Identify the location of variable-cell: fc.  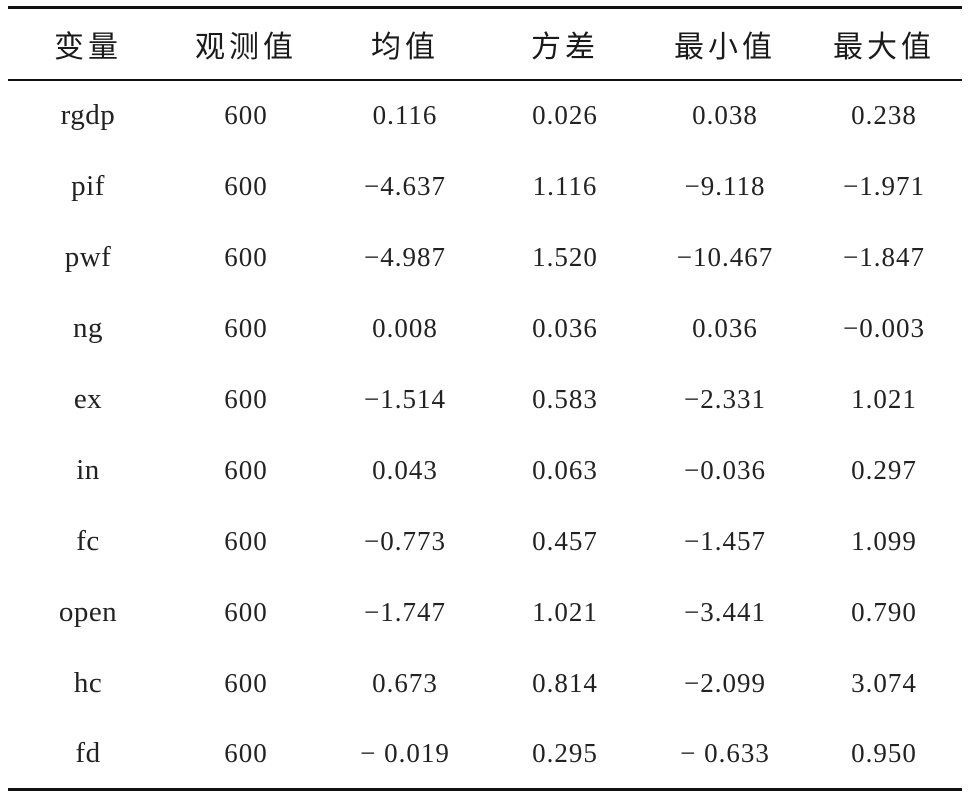
(88, 540).